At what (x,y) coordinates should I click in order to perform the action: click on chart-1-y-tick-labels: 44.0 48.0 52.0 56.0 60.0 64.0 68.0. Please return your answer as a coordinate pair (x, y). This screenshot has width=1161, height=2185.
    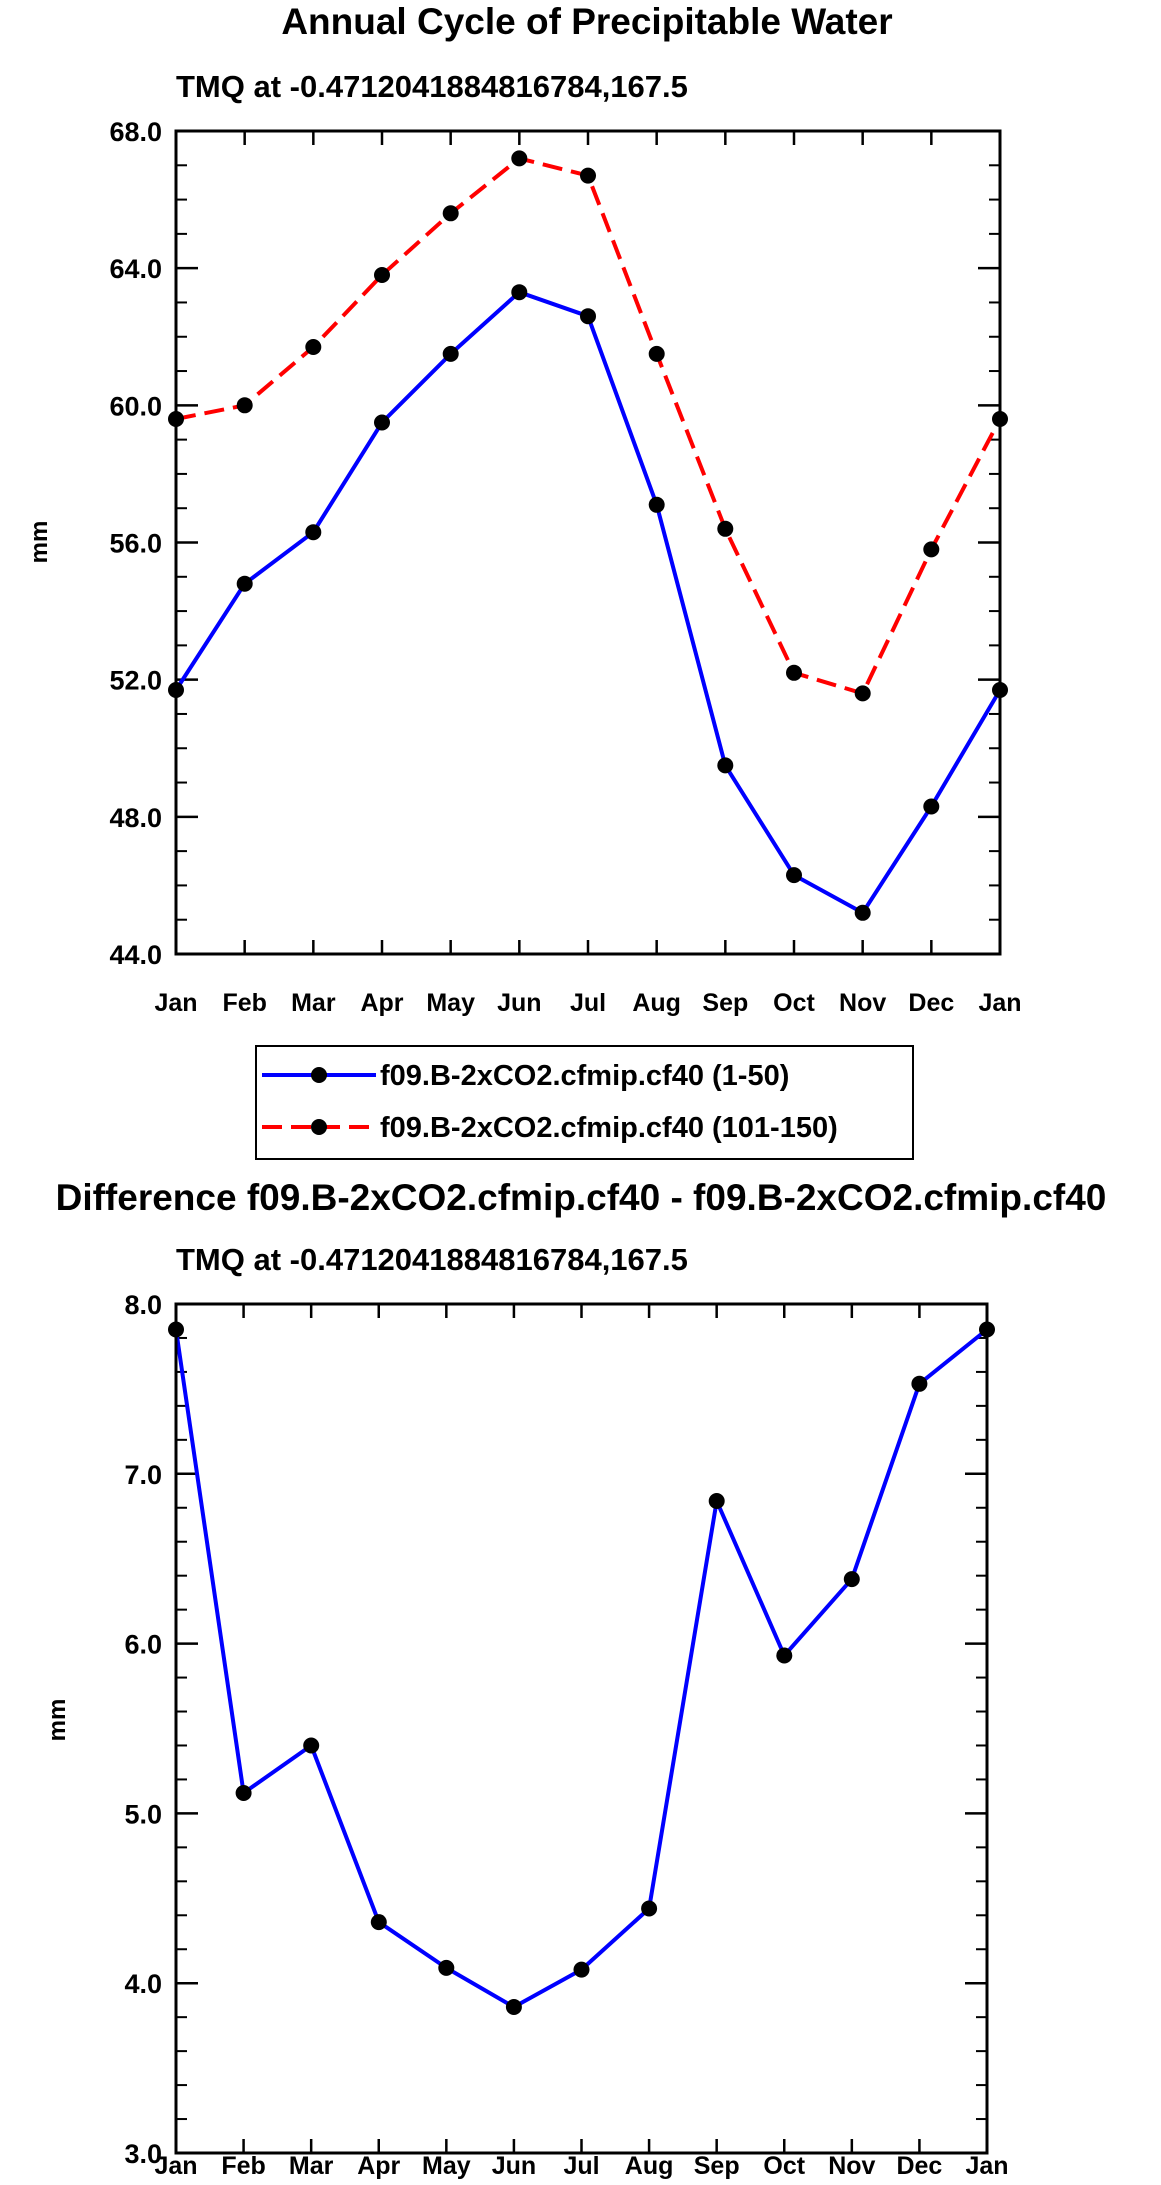
    Looking at the image, I should click on (135, 543).